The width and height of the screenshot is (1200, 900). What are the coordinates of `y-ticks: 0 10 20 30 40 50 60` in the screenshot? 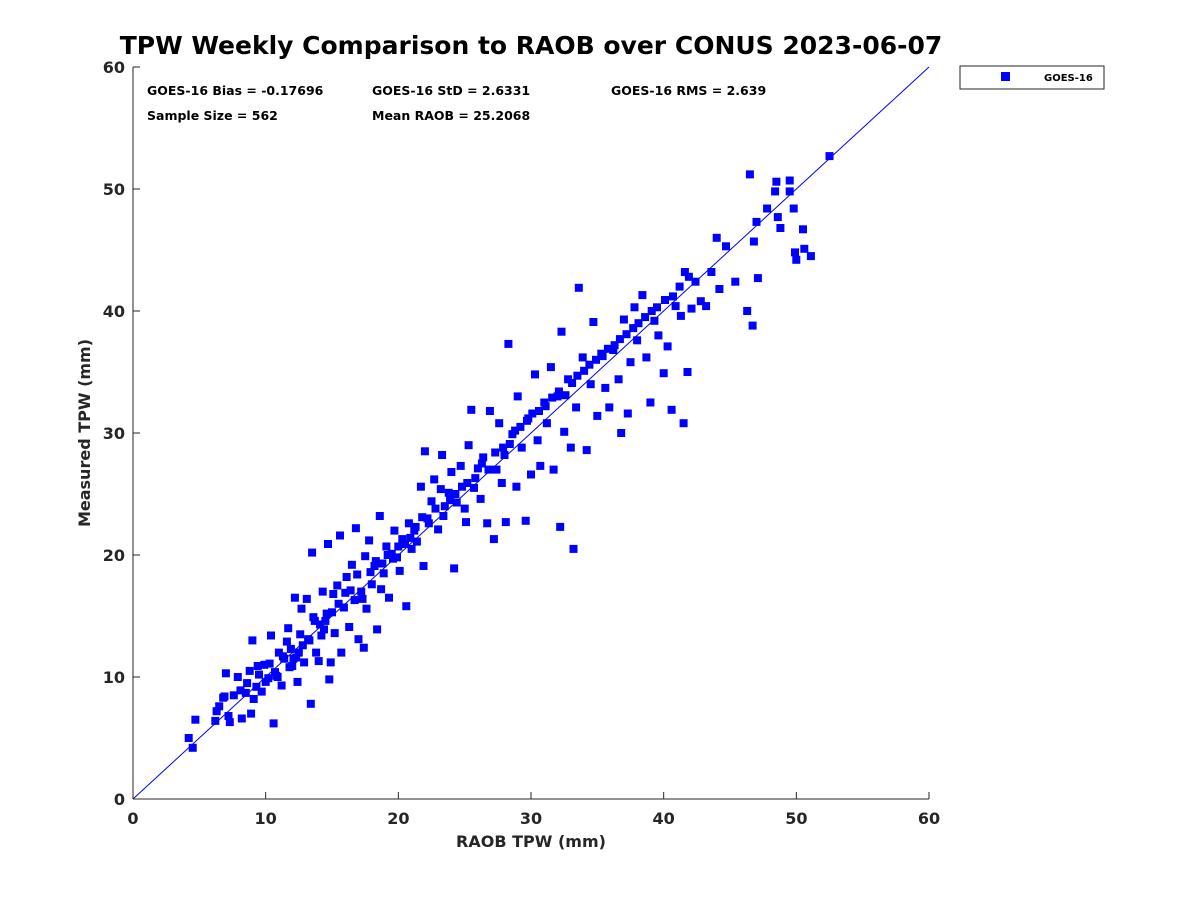 It's located at (121, 433).